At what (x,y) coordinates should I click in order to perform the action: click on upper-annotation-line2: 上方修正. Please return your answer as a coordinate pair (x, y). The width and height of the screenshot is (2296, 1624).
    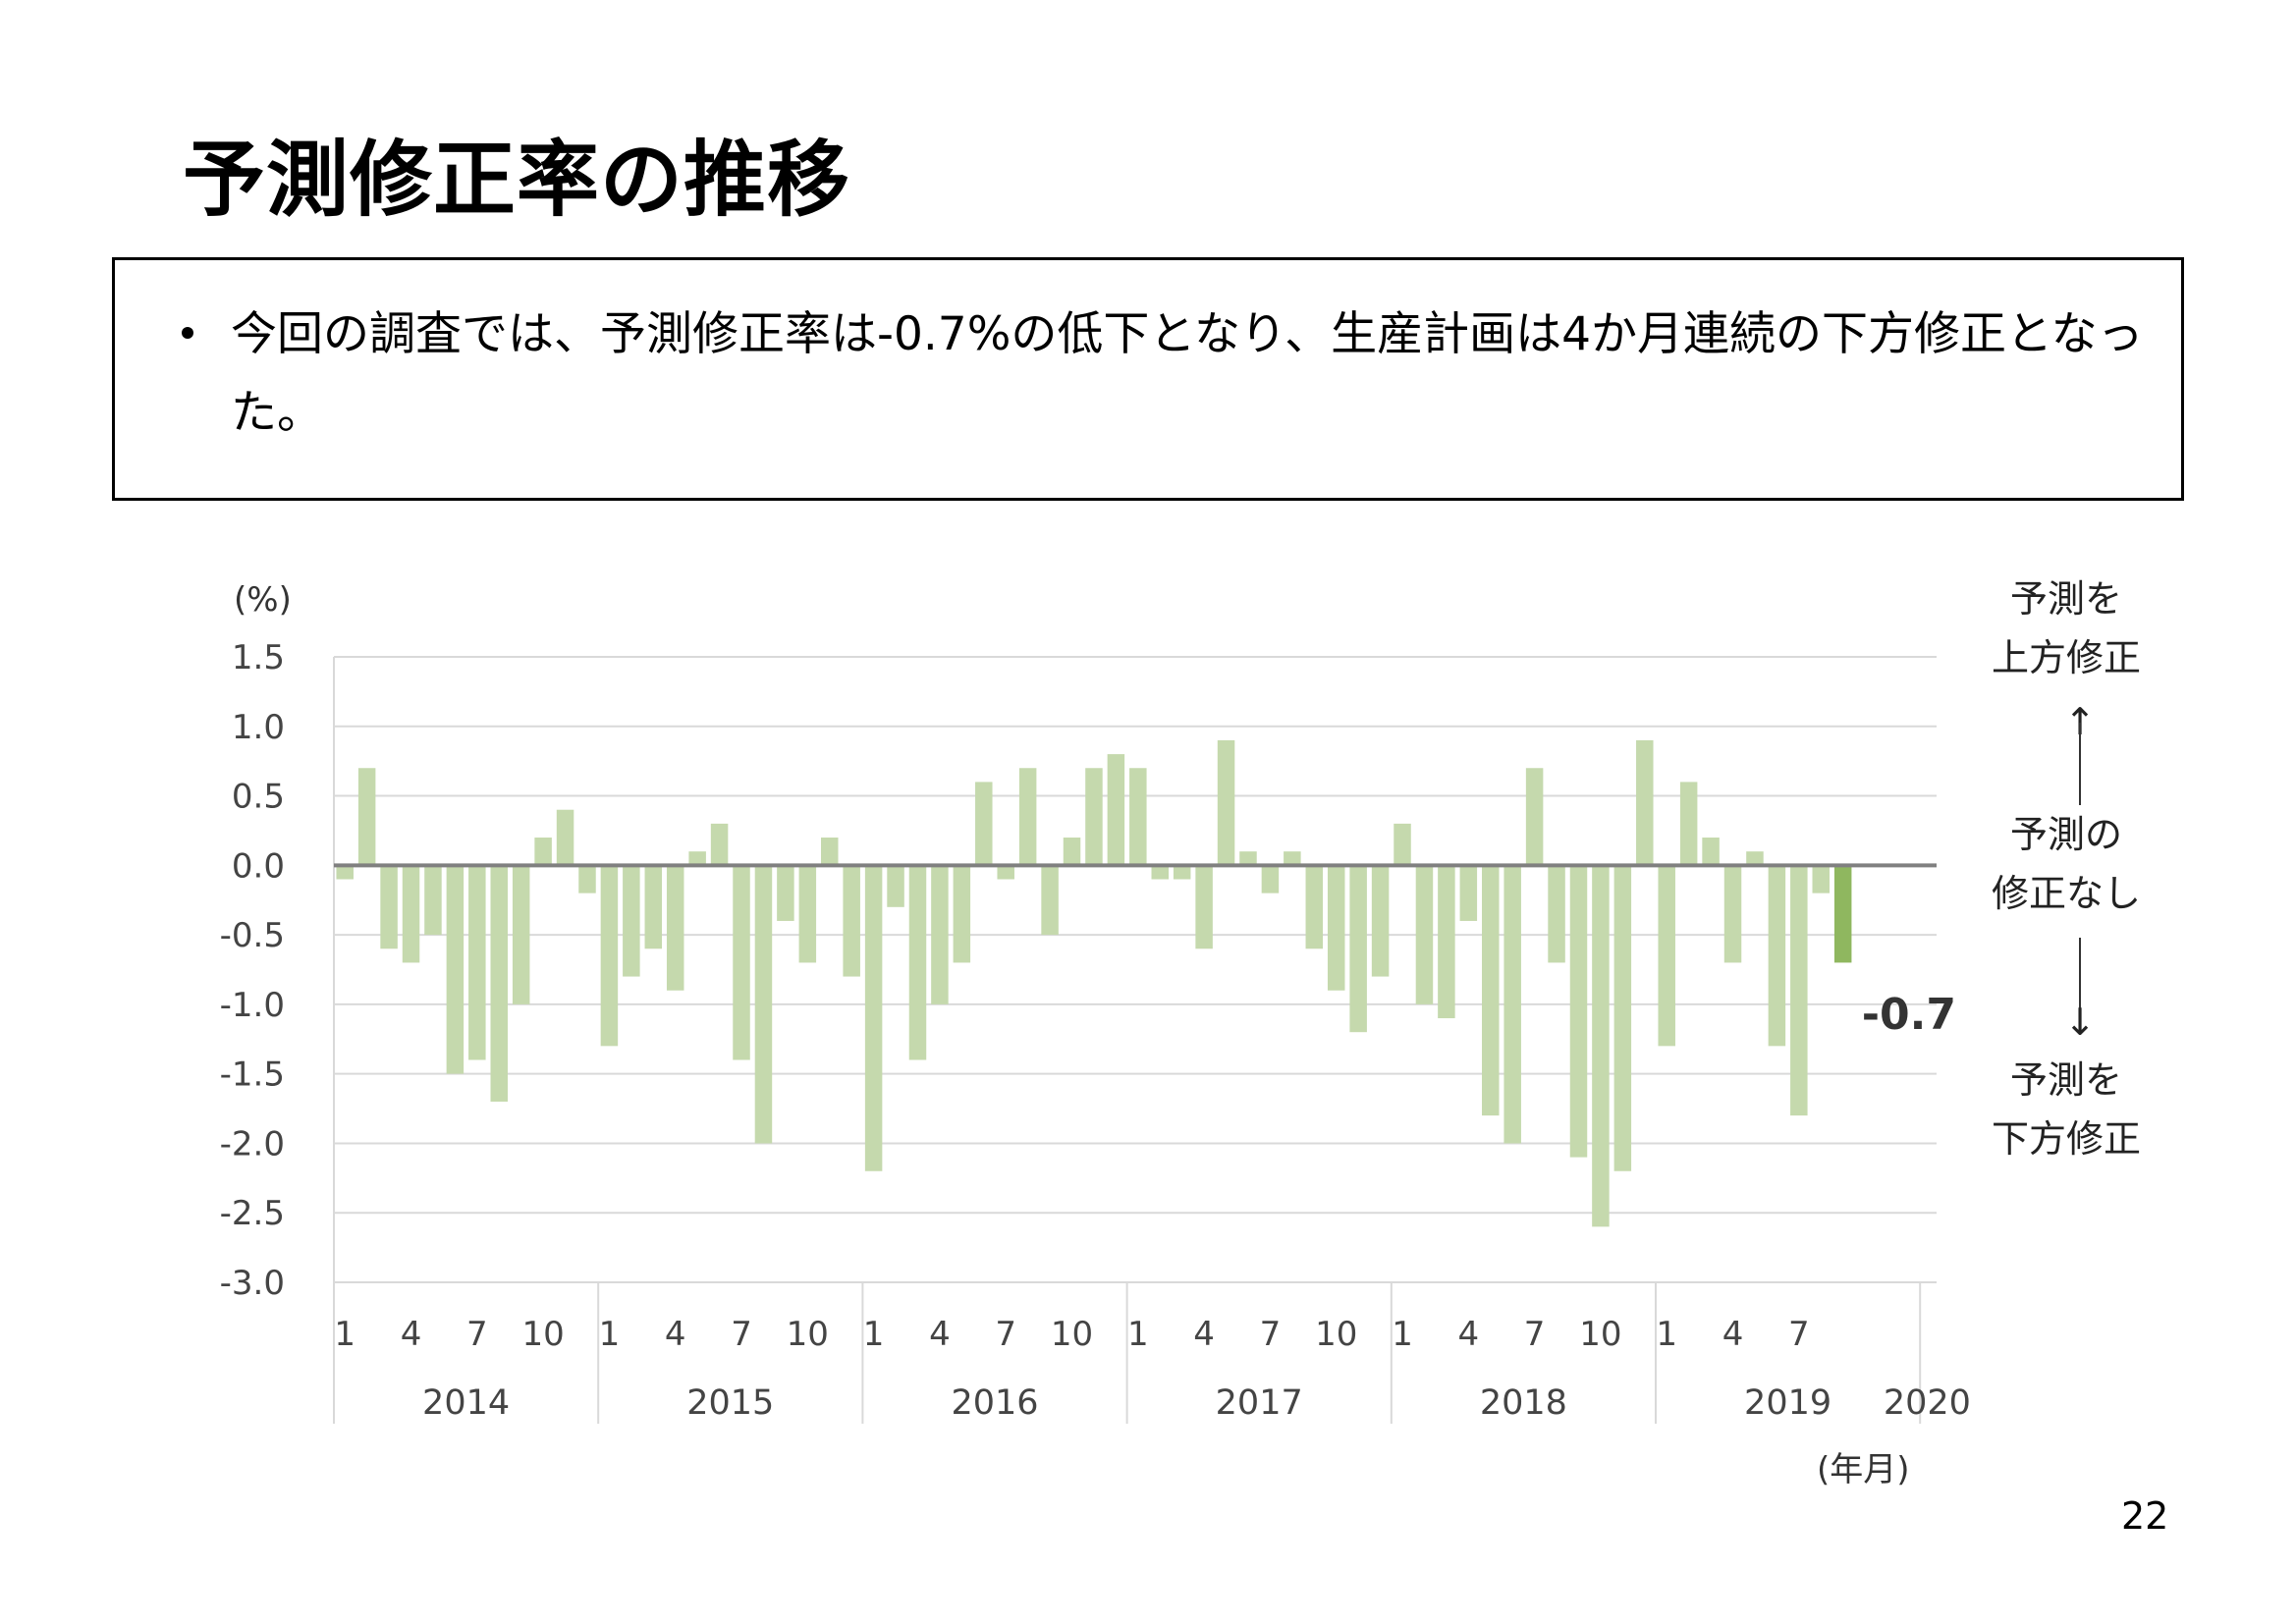
    Looking at the image, I should click on (2066, 657).